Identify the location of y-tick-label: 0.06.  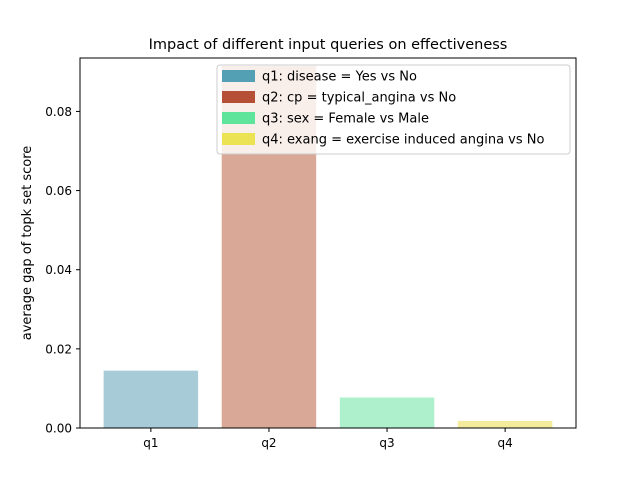
(58, 191).